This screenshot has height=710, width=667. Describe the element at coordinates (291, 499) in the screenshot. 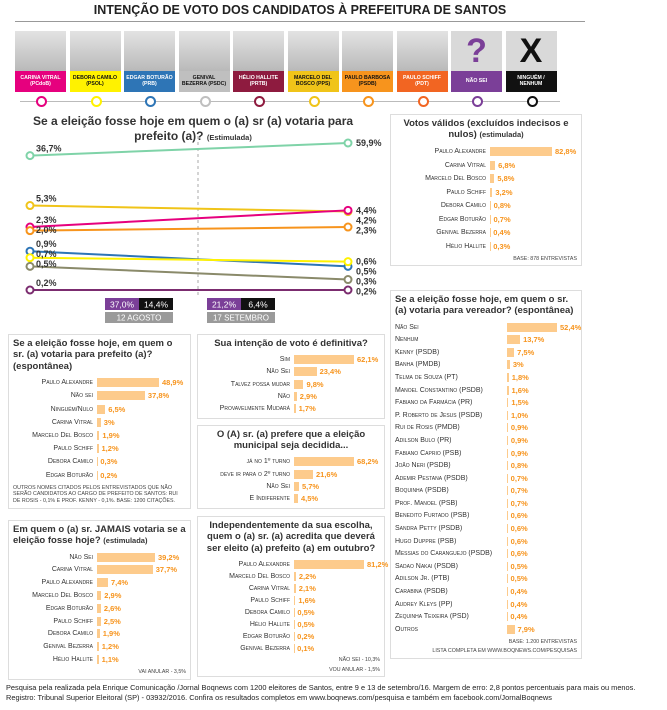

I see `bar-row: É Indiferente 4,5%` at that location.